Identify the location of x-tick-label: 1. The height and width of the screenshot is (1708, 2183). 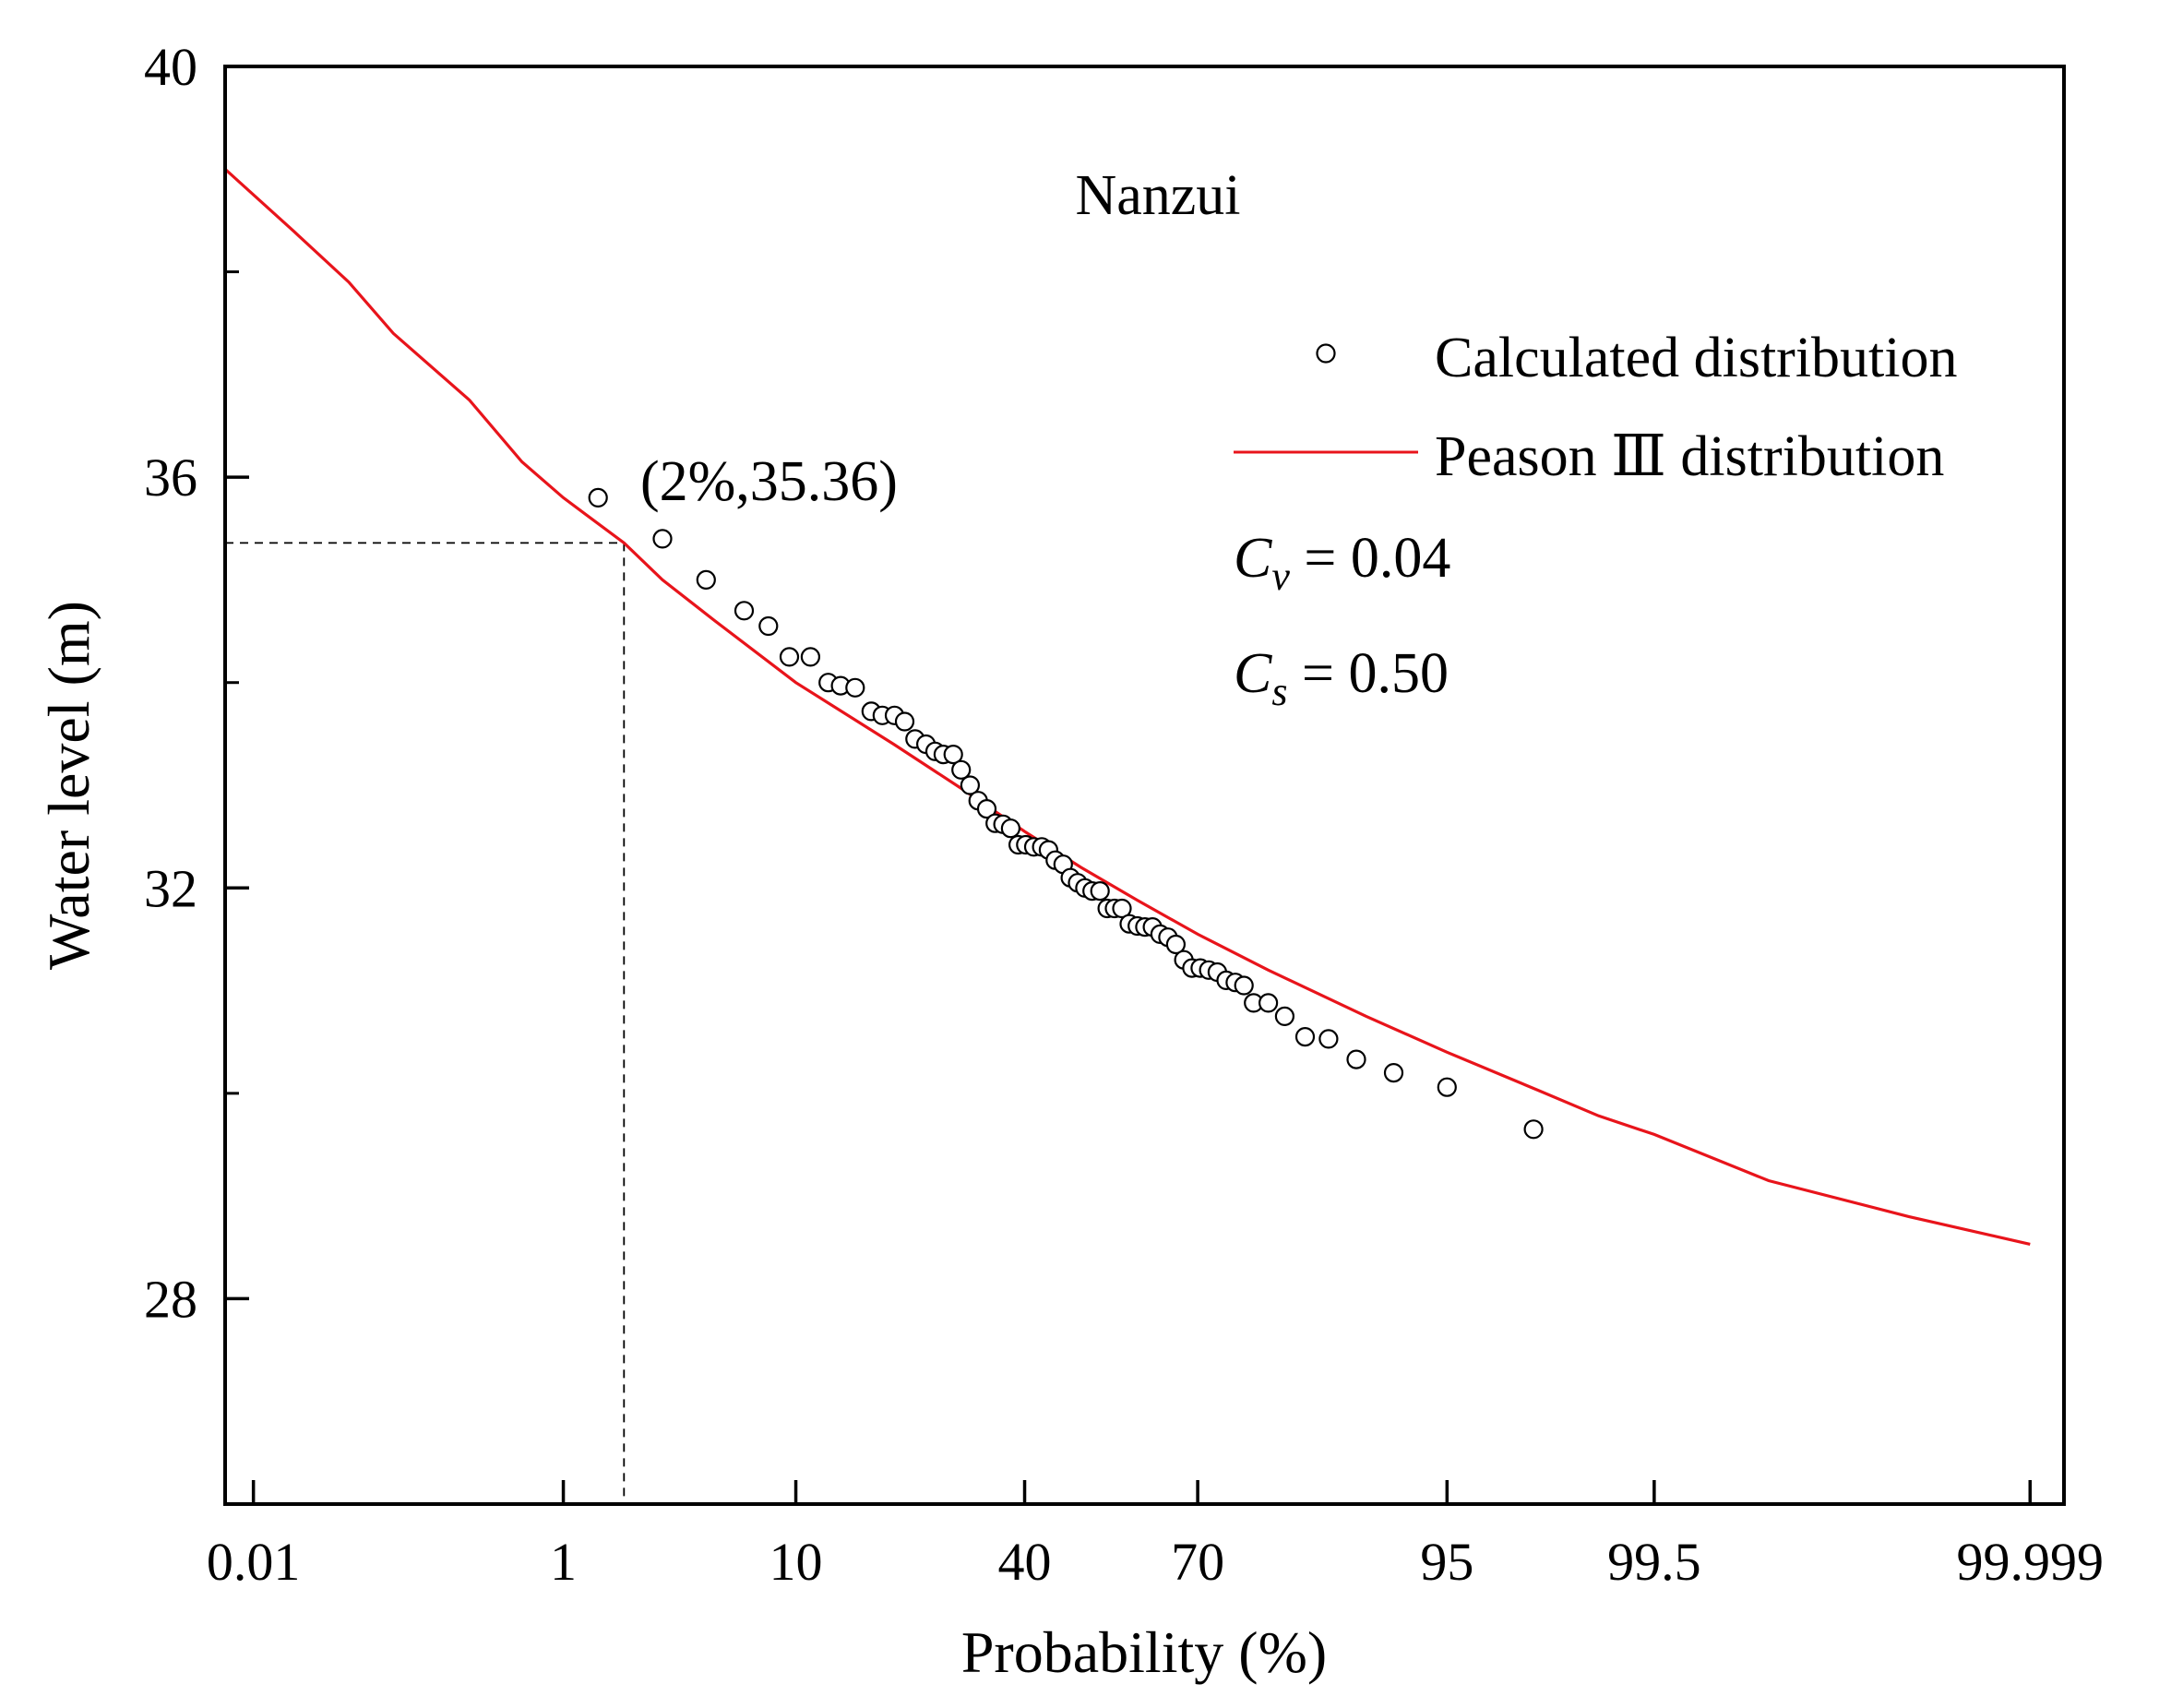
(563, 1562).